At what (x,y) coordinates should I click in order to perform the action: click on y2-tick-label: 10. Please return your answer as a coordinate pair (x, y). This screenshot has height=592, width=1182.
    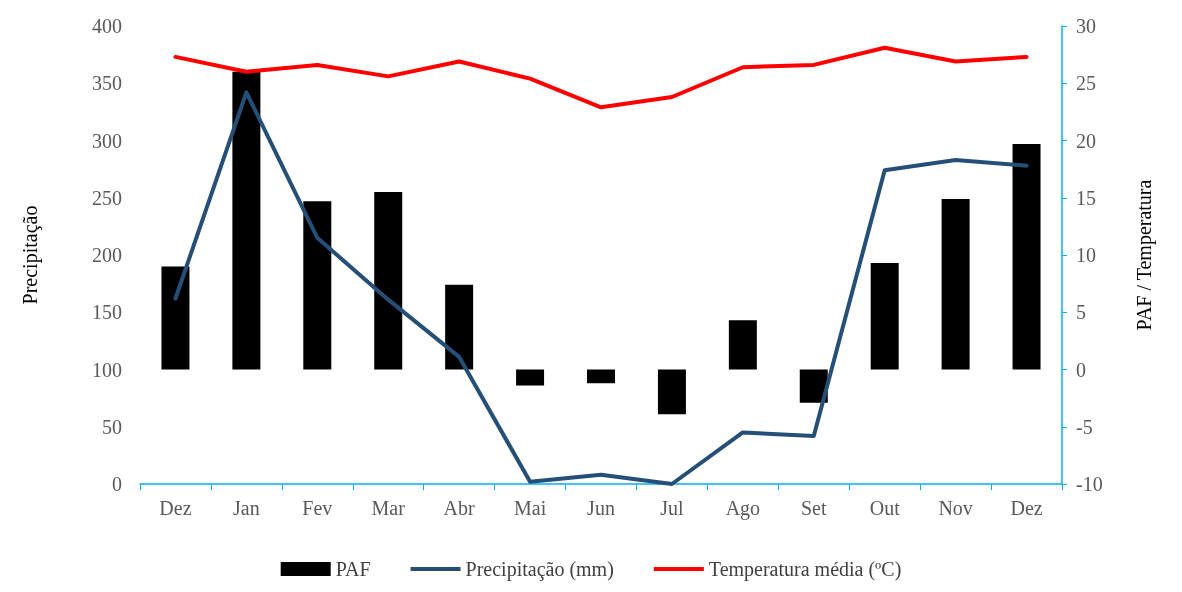
    Looking at the image, I should click on (1086, 255).